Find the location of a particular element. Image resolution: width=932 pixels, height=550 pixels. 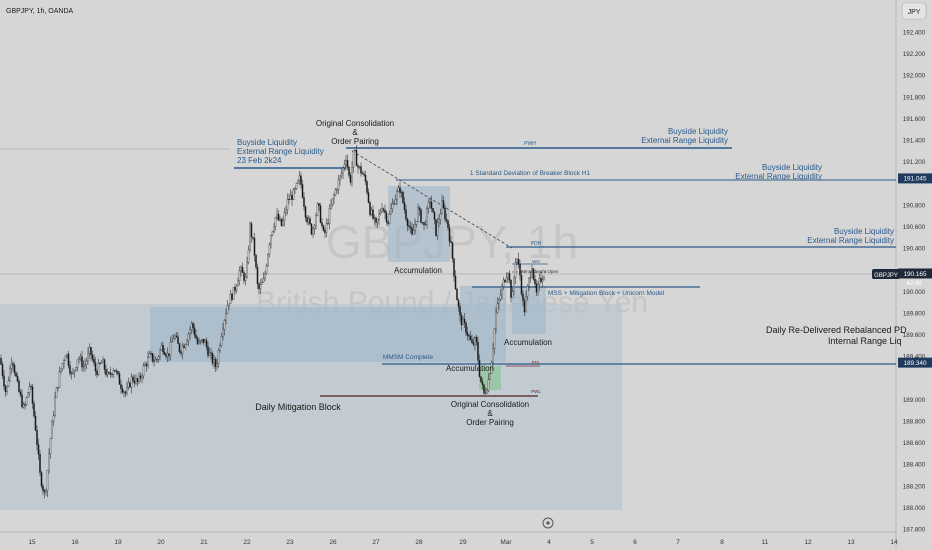

buyside-right-1-line-2: External Range Liquidity is located at coordinates (684, 140).